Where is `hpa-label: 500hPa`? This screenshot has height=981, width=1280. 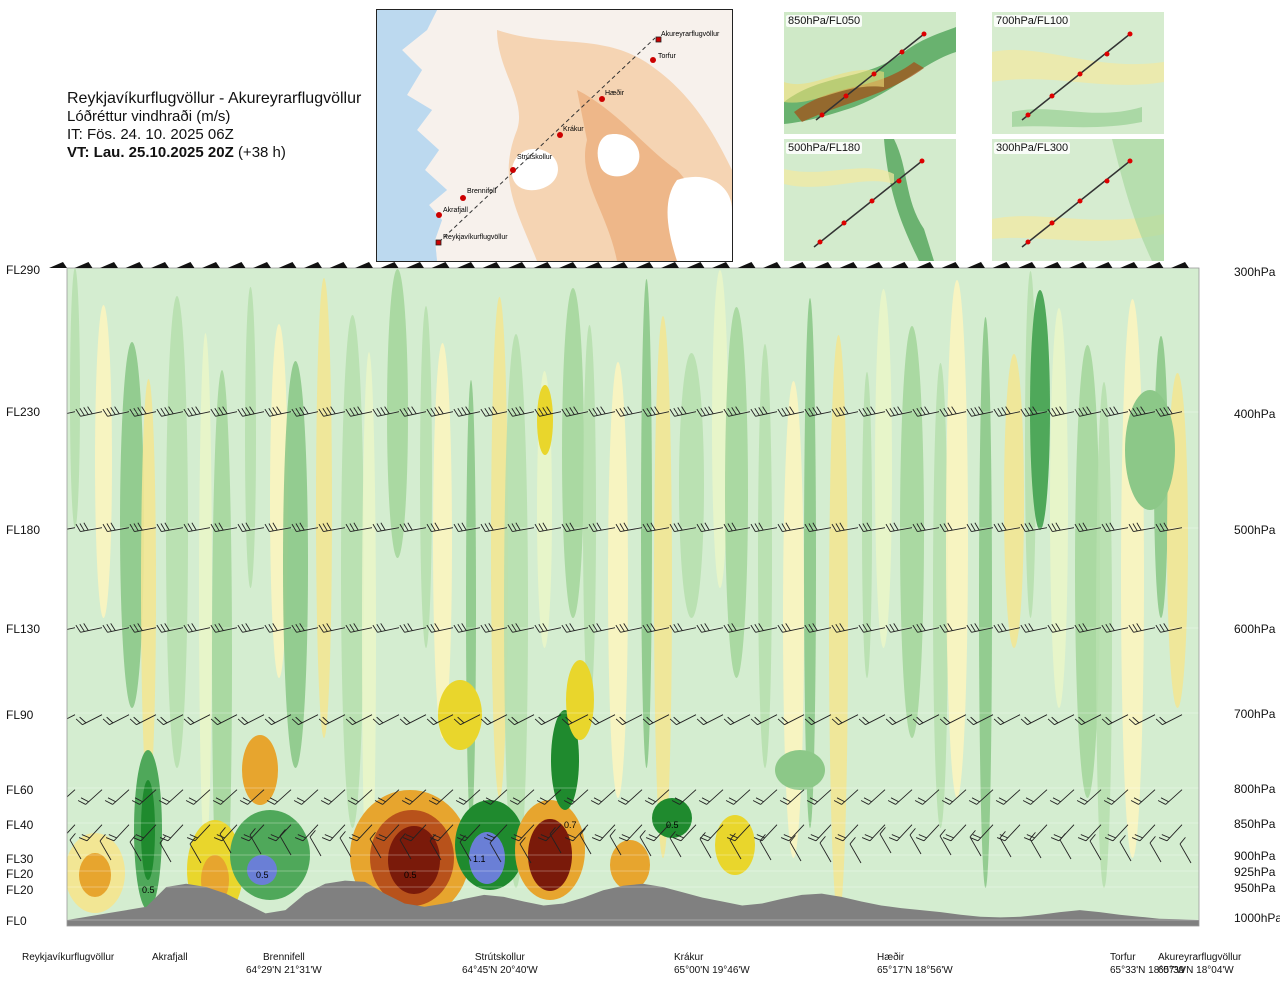
hpa-label: 500hPa is located at coordinates (1255, 530).